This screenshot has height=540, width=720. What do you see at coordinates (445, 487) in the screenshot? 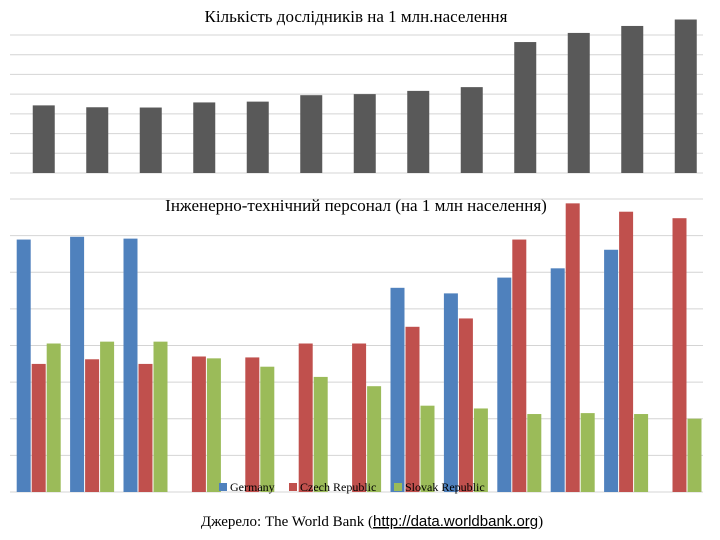
I see `legend-label-slovak-republic: Slovak Republic` at bounding box center [445, 487].